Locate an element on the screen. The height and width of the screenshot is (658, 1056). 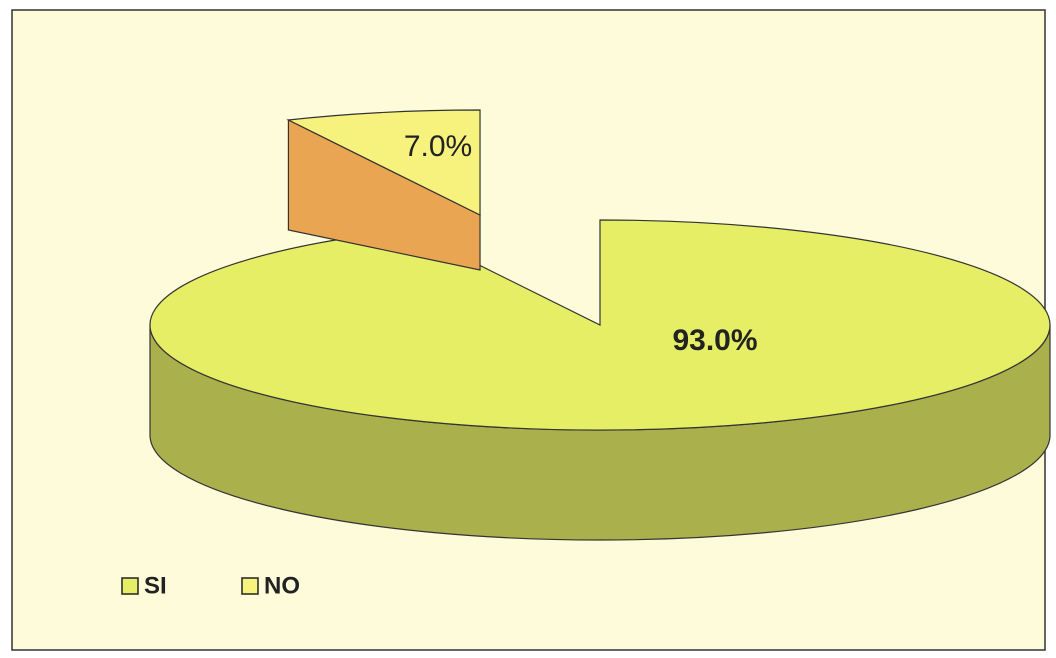
legend-label: SI is located at coordinates (155, 585).